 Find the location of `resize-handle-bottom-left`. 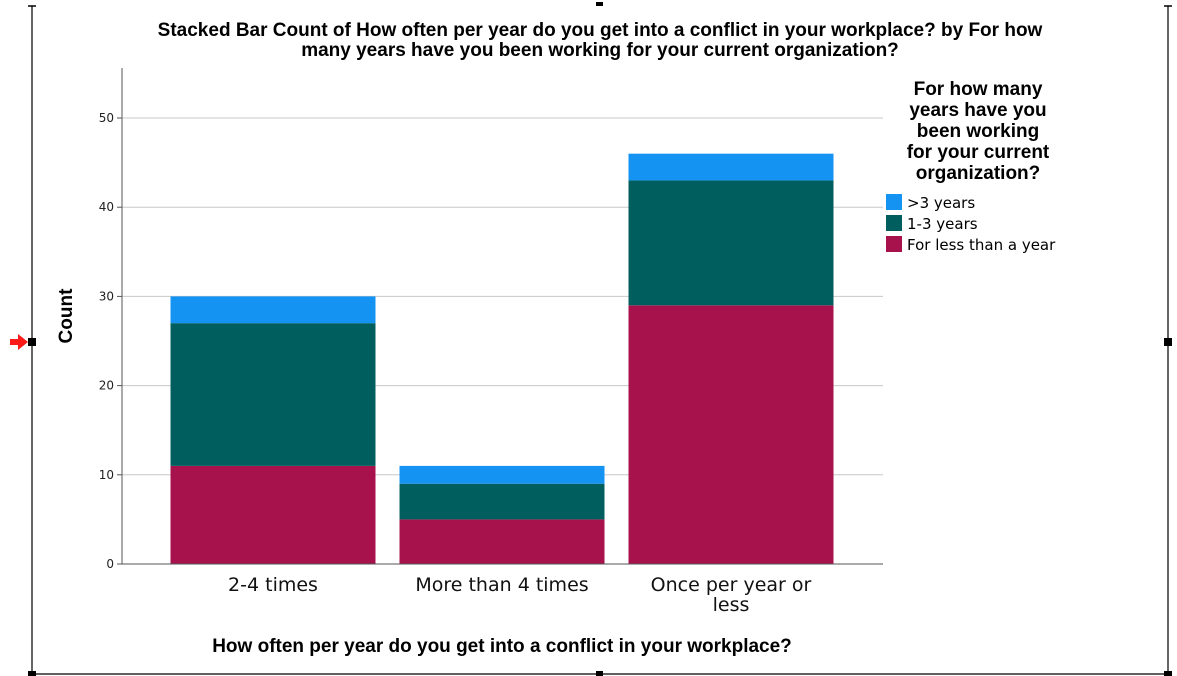

resize-handle-bottom-left is located at coordinates (32, 673).